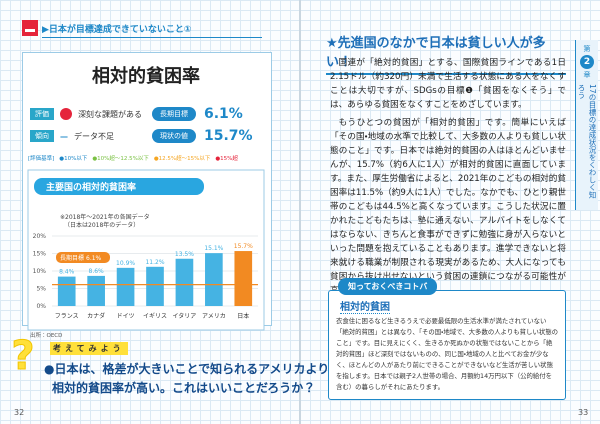 The height and width of the screenshot is (424, 600). I want to click on chart-note: （日本は2018年のデータ）, so click(101, 225).